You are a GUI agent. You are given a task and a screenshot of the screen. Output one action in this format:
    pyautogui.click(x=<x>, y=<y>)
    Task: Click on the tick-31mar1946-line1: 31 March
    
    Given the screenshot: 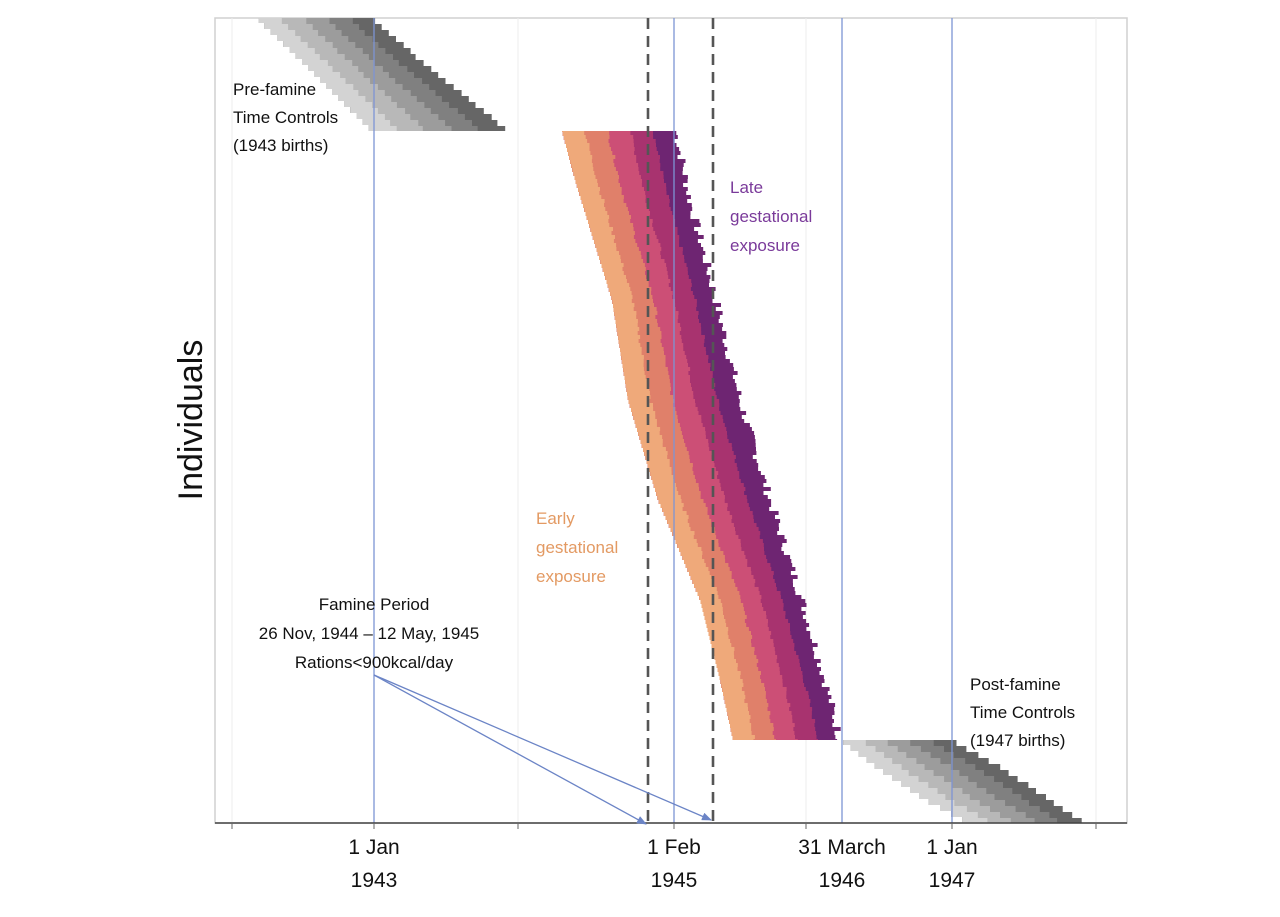 What is the action you would take?
    pyautogui.click(x=842, y=847)
    